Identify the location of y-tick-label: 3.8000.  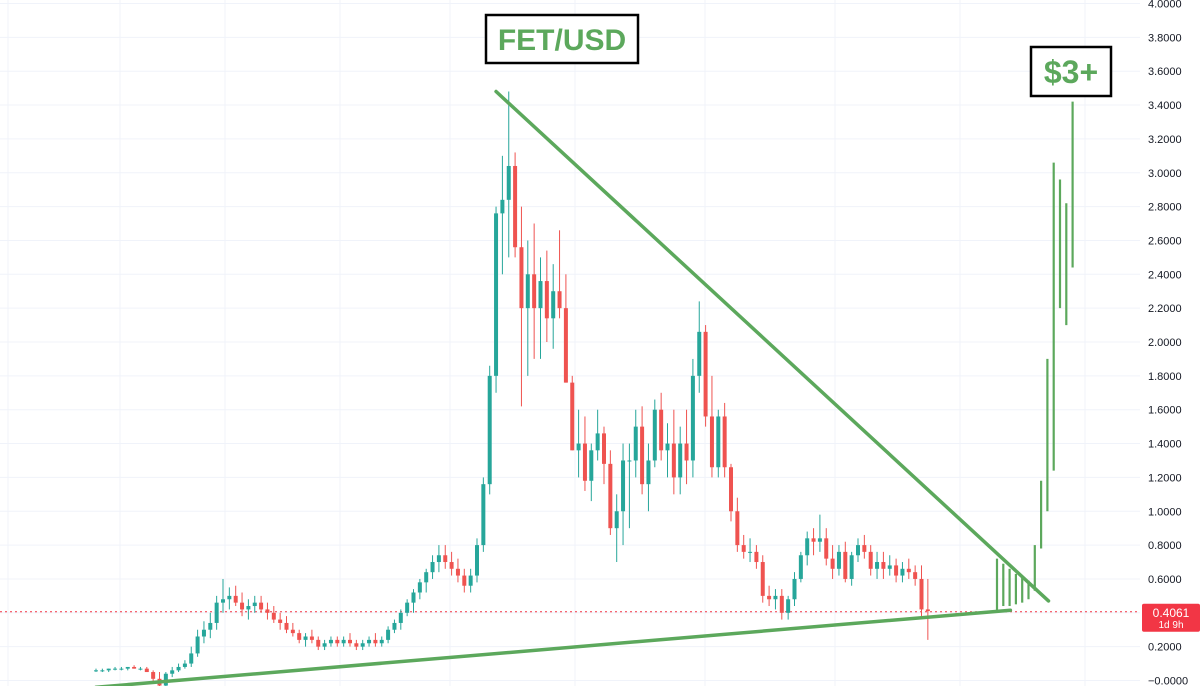
(1165, 38).